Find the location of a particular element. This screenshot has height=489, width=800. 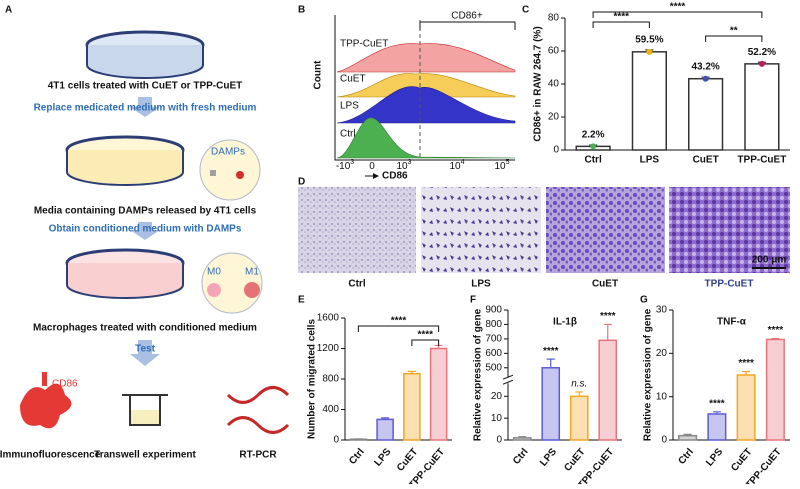

y-tick-label: 1600 is located at coordinates (328, 318).